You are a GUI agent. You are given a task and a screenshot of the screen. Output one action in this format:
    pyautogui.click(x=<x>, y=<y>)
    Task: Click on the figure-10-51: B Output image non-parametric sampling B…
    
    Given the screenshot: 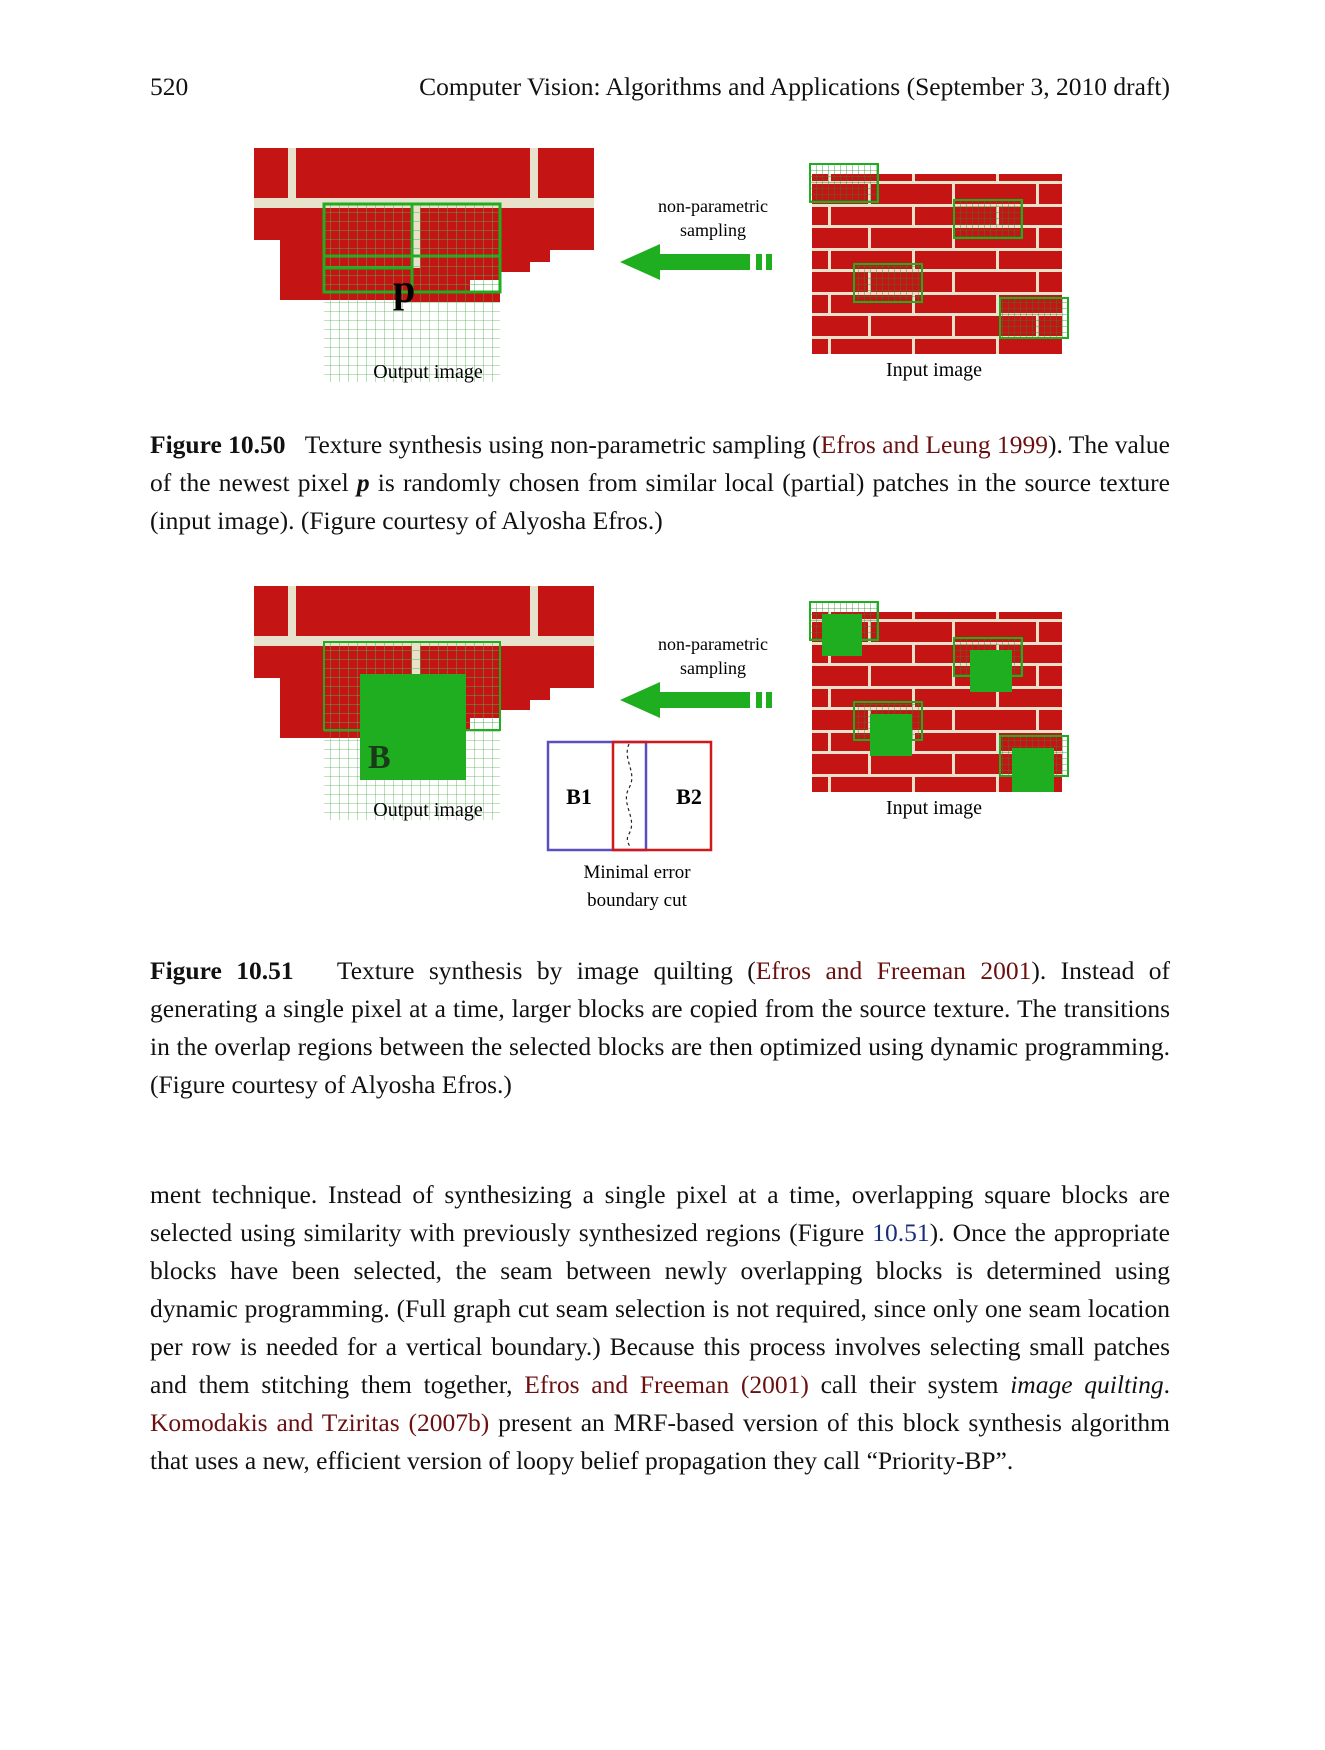 What is the action you would take?
    pyautogui.click(x=660, y=748)
    